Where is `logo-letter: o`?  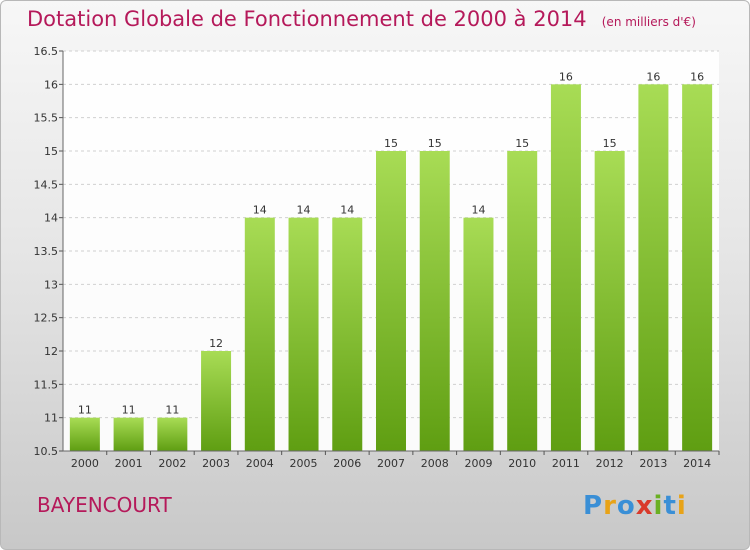
logo-letter: o is located at coordinates (626, 506).